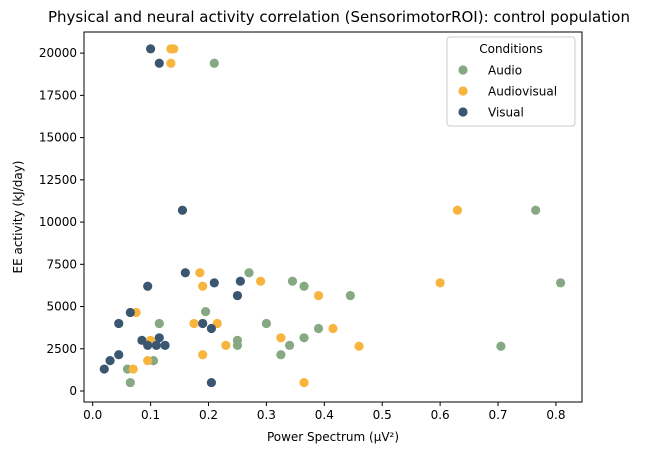 The height and width of the screenshot is (457, 667). I want to click on x-tick-label: 0.0, so click(92, 415).